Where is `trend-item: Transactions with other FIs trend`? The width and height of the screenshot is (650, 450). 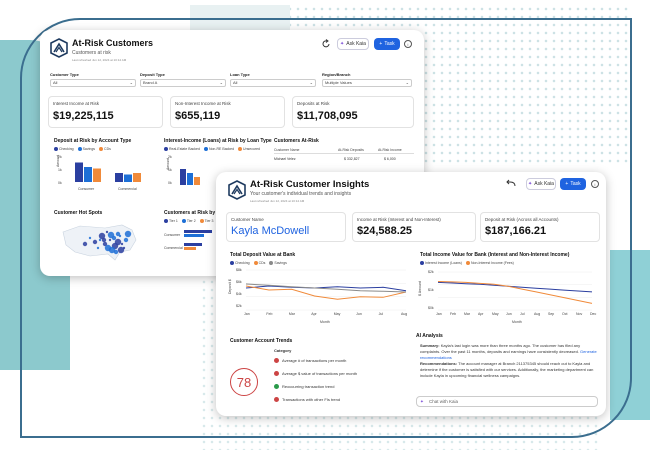 trend-item: Transactions with other FIs trend is located at coordinates (307, 399).